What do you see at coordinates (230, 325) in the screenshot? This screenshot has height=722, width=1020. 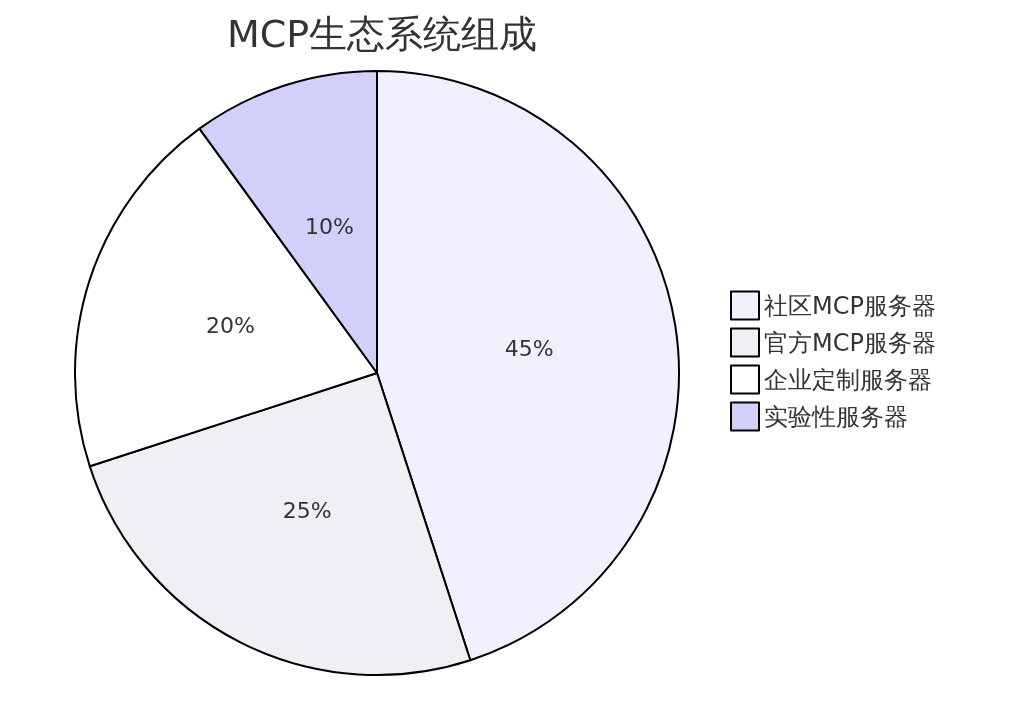 I see `data-label: 20%` at bounding box center [230, 325].